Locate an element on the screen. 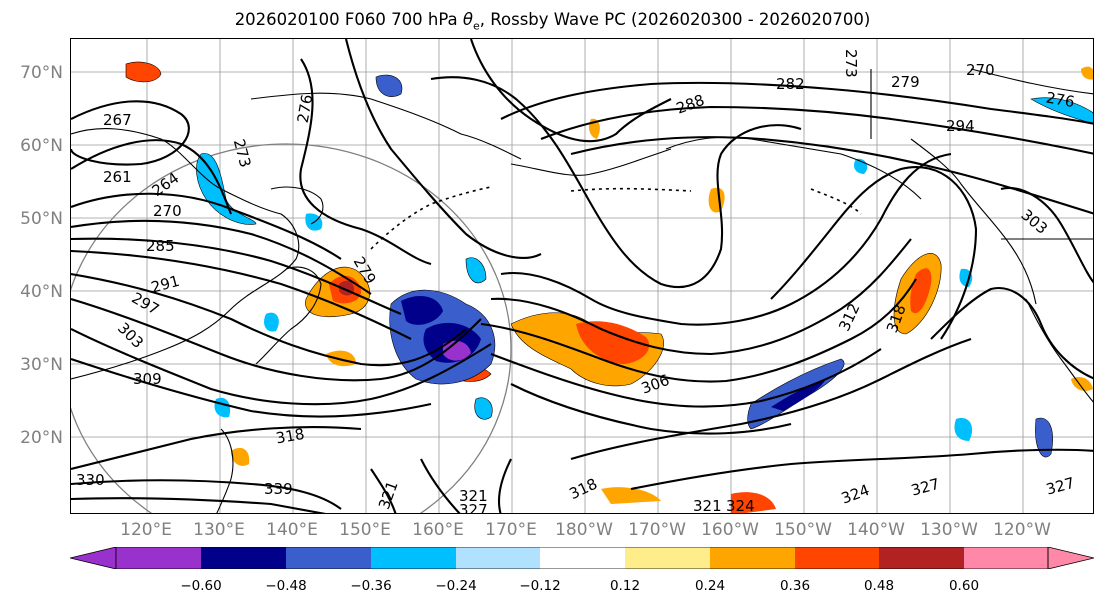 This screenshot has width=1105, height=606. colorbar-tick: −0.12 is located at coordinates (540, 586).